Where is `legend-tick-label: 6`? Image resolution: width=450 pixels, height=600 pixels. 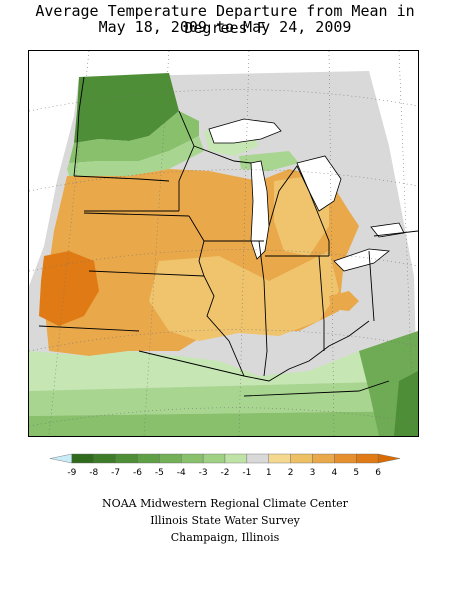 legend-tick-label: 6 is located at coordinates (378, 473).